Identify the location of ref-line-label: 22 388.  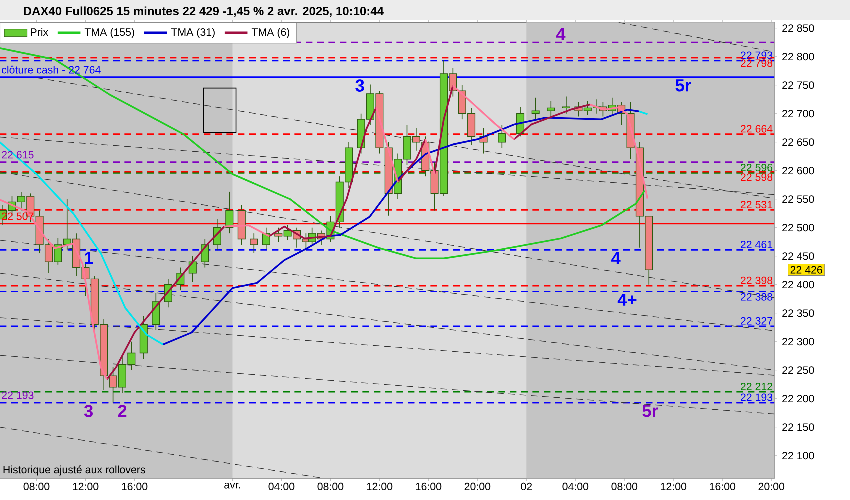
(756, 297).